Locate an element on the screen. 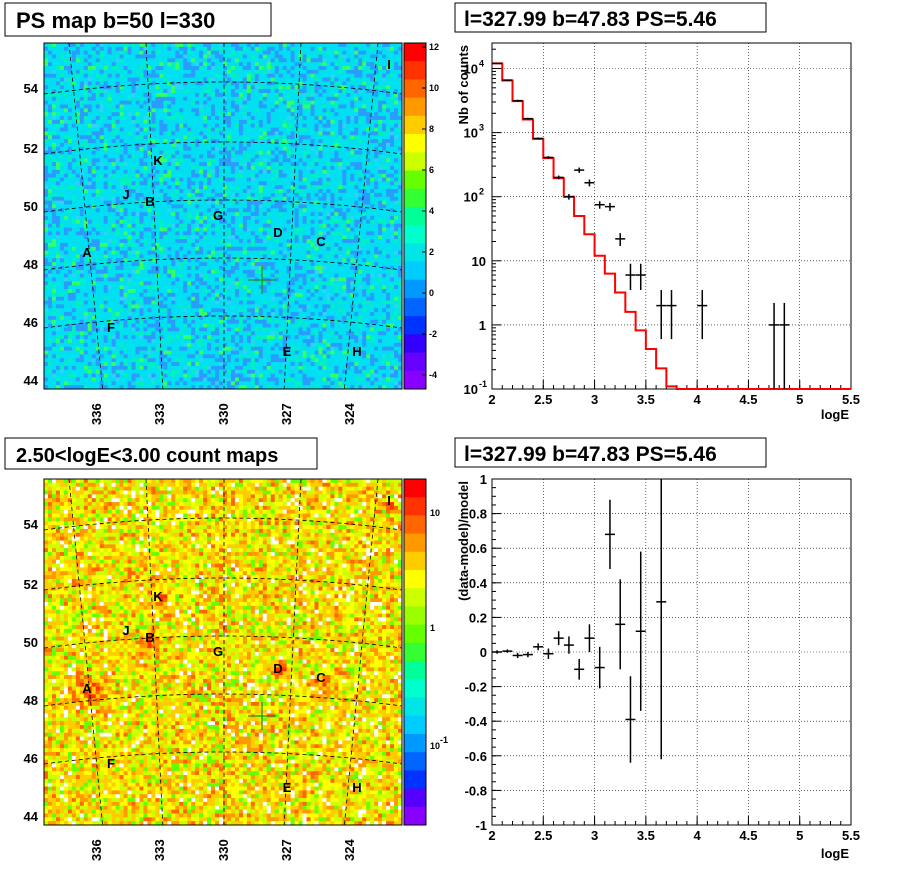 The width and height of the screenshot is (898, 871). residual-y-tick-label: 0.8 is located at coordinates (478, 514).